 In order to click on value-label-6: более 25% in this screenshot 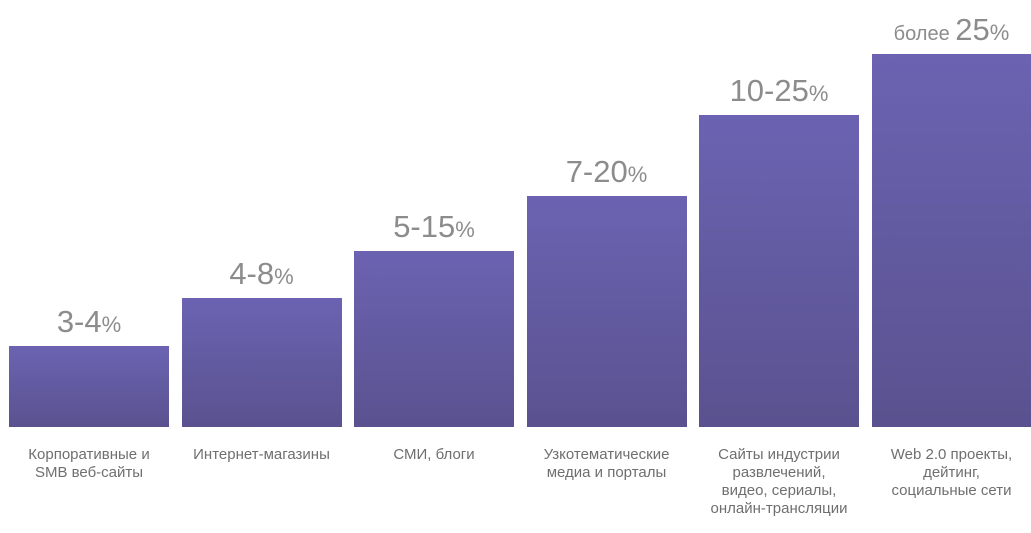, I will do `click(951, 29)`.